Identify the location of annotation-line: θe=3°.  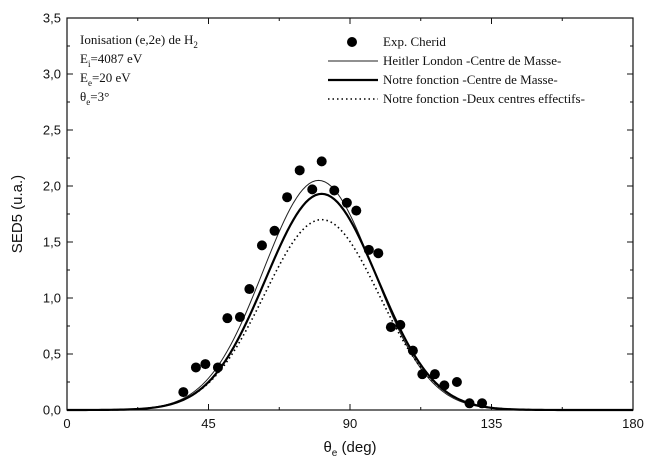
(94, 98).